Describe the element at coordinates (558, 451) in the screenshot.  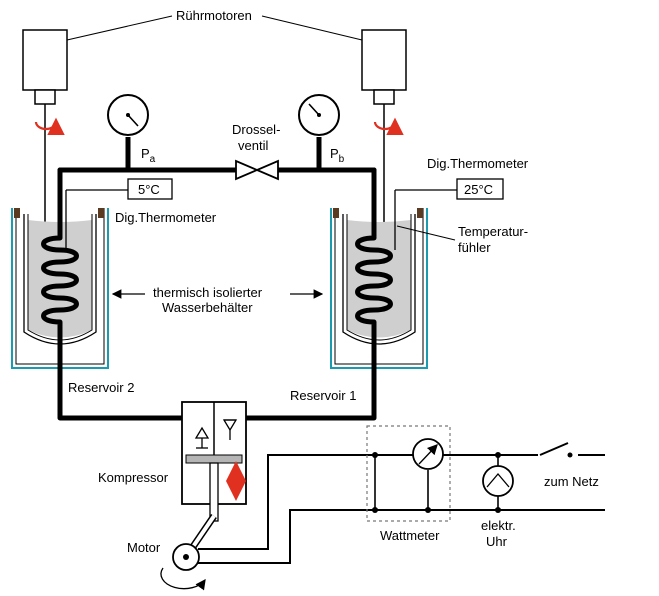
I see `mains-switch-icon` at that location.